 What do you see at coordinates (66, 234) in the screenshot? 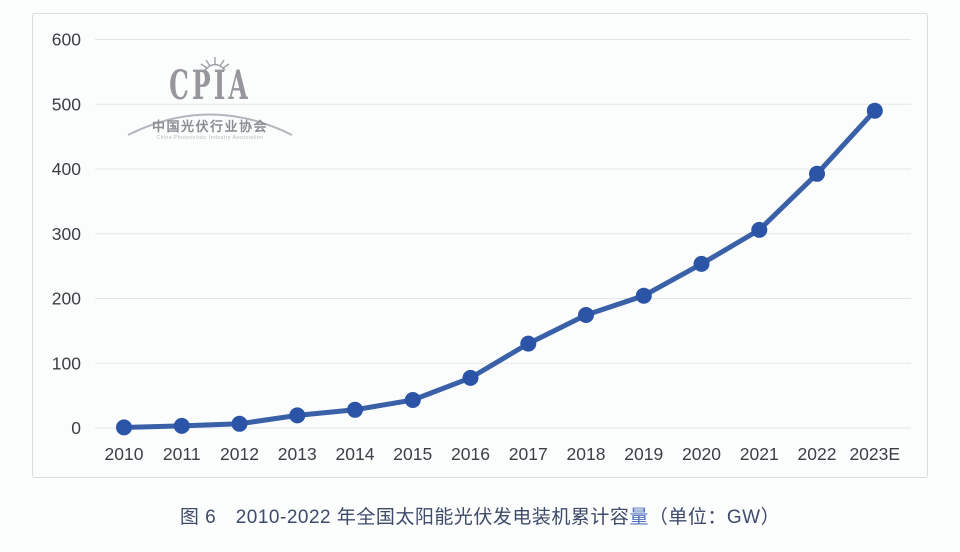
I see `y-tick-label: 300` at bounding box center [66, 234].